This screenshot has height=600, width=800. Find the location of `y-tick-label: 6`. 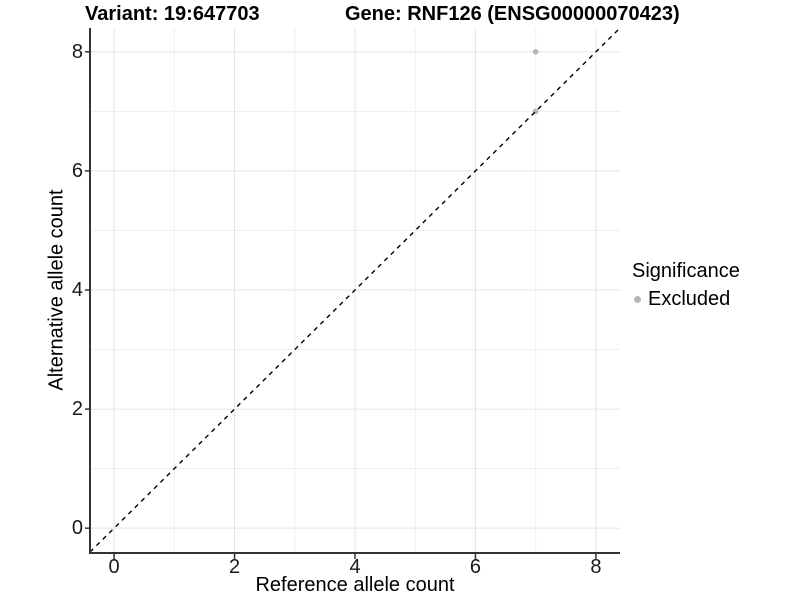

y-tick-label: 6 is located at coordinates (77, 170).